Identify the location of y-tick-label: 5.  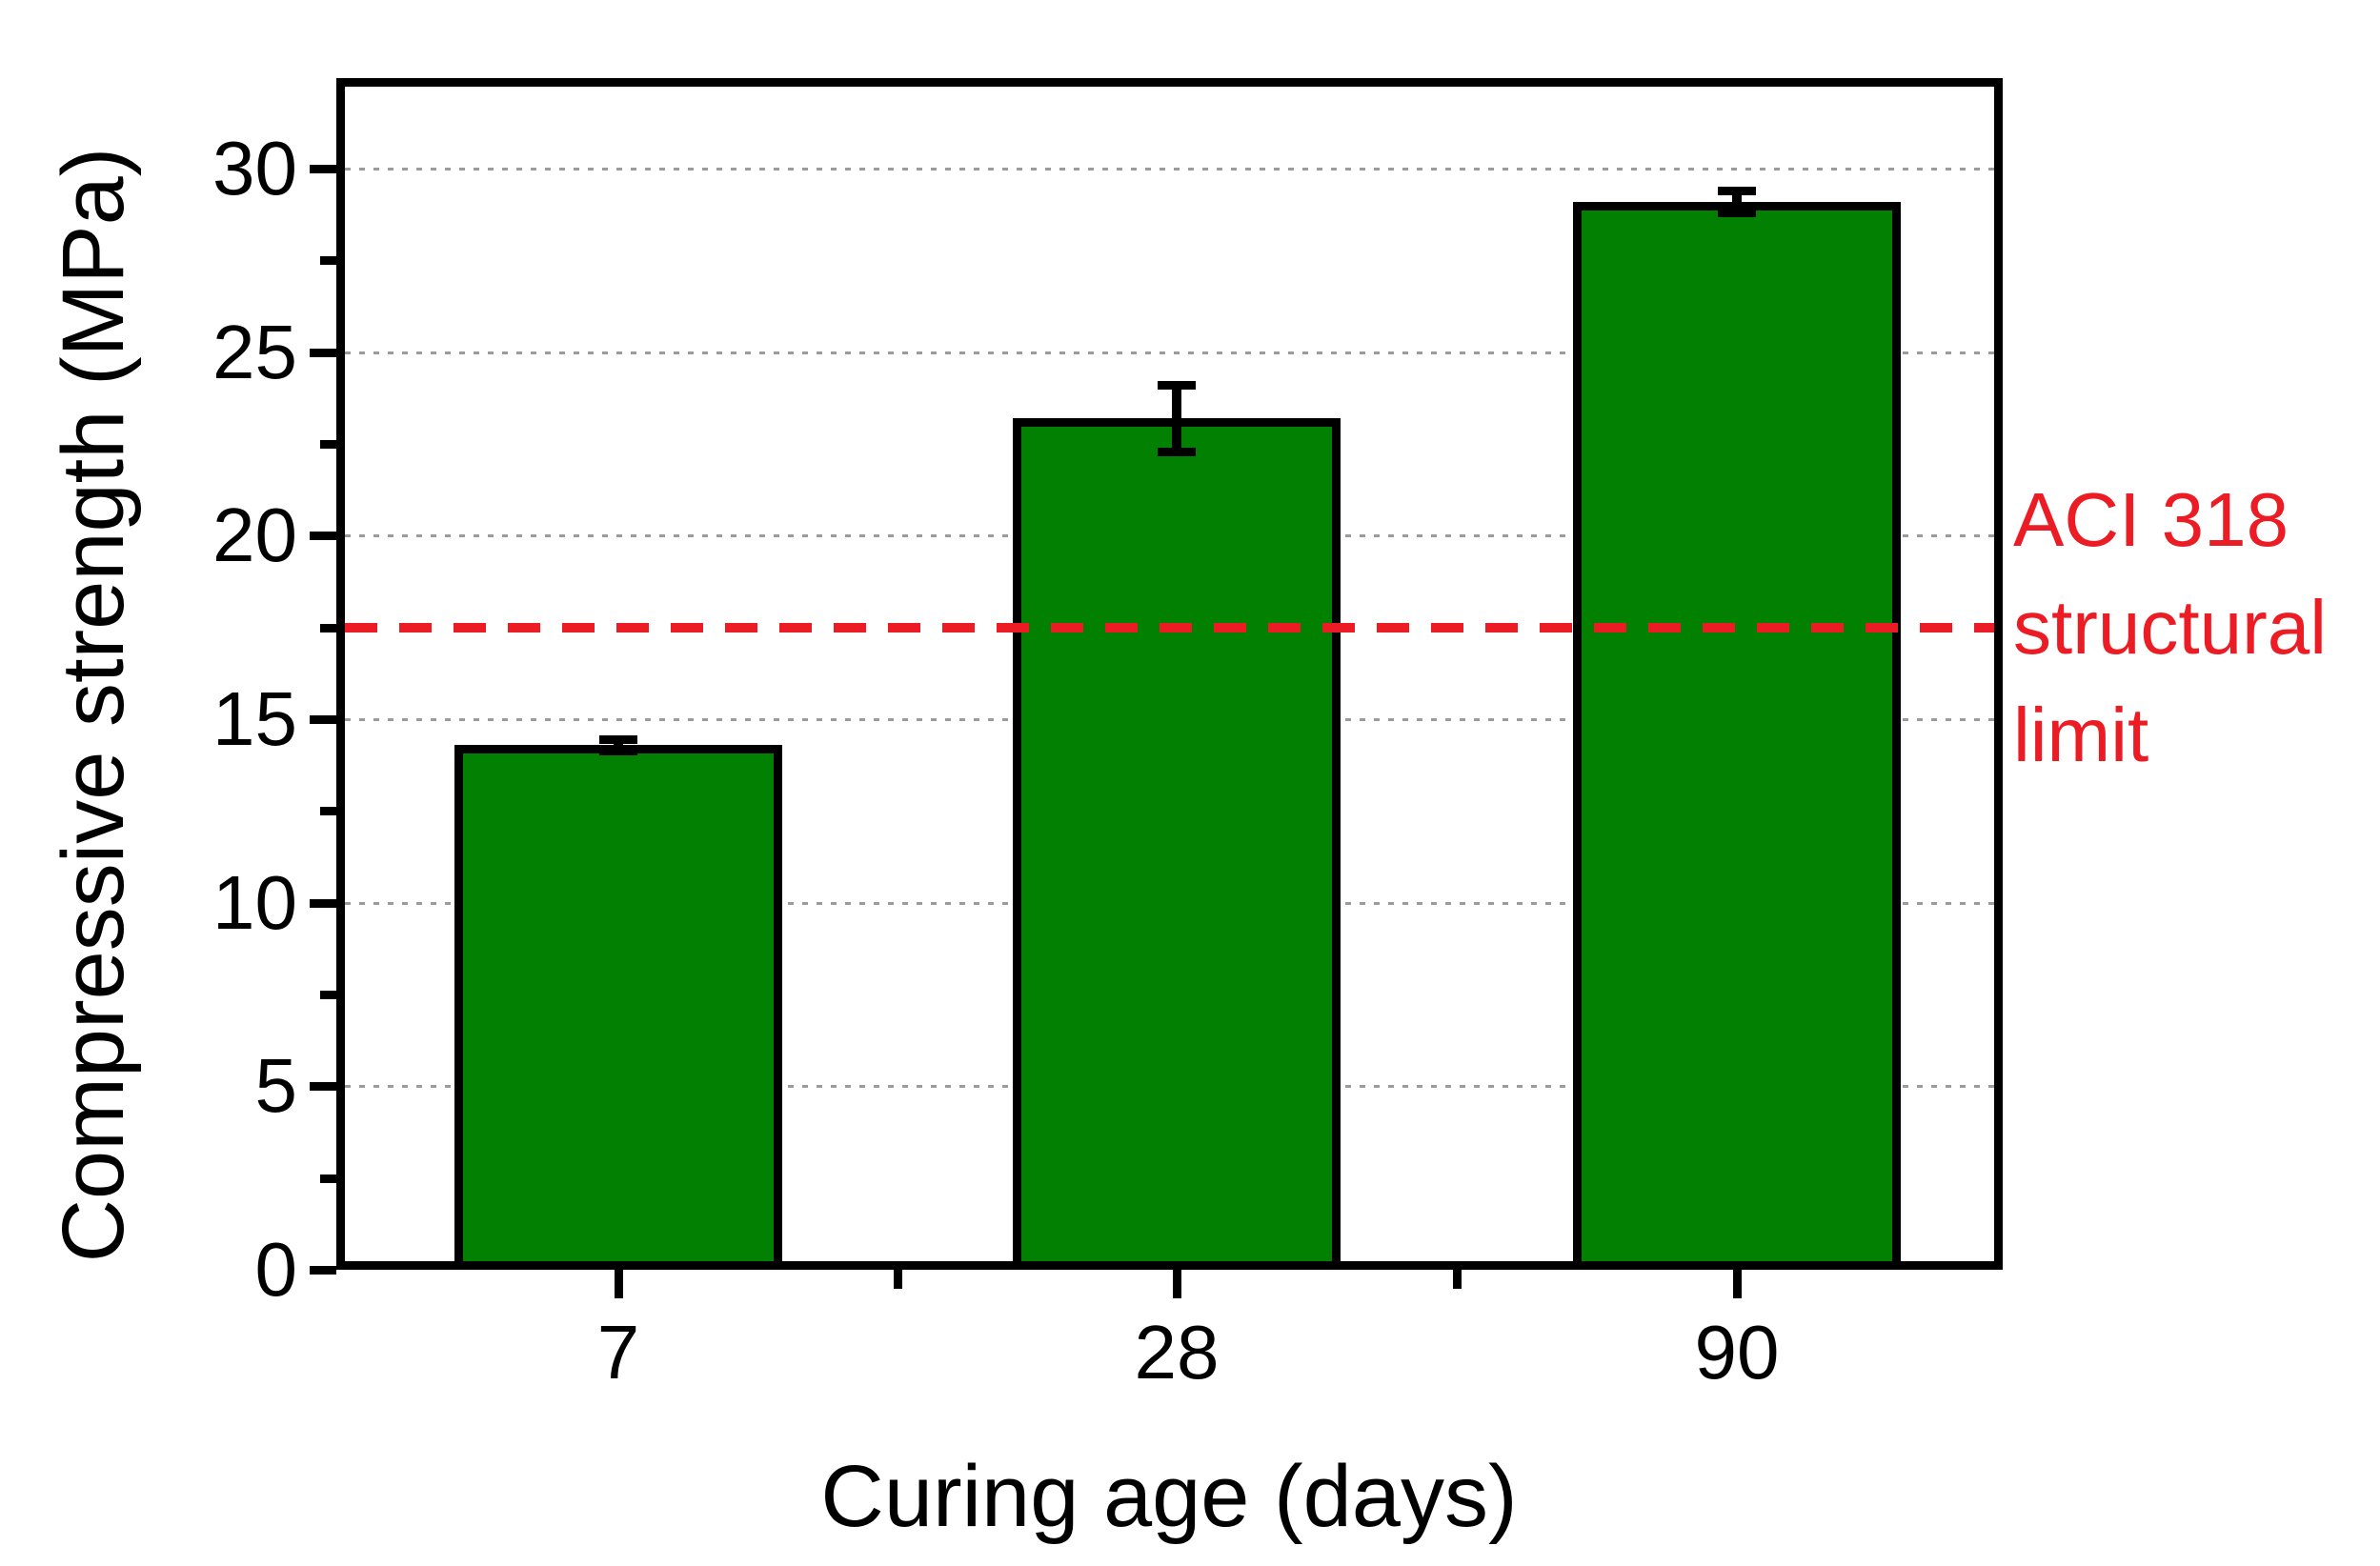
(276, 1086).